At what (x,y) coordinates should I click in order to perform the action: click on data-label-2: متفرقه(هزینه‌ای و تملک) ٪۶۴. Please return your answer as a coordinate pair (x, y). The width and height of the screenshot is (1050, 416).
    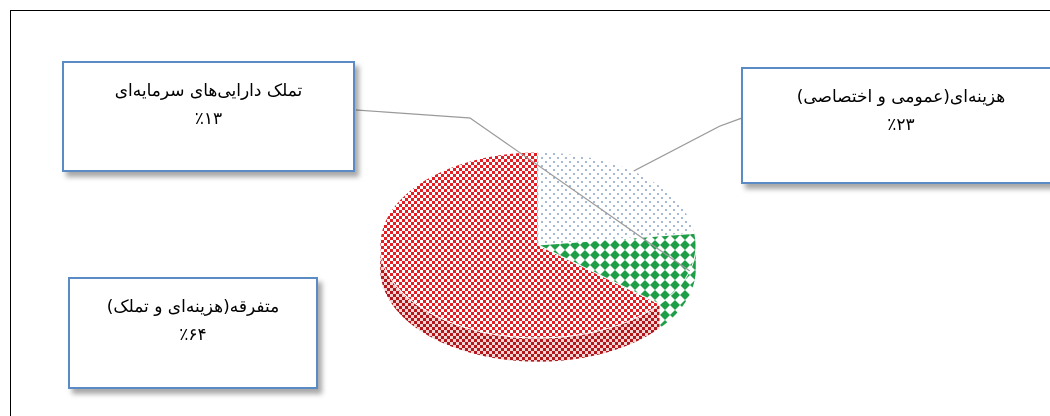
    Looking at the image, I should click on (193, 333).